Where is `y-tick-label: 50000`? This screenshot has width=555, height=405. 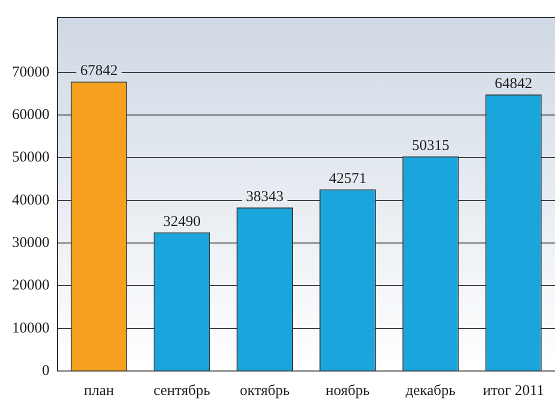 y-tick-label: 50000 is located at coordinates (31, 158).